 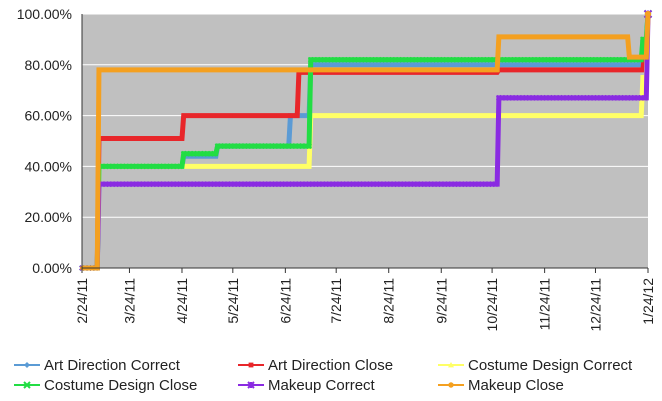 I want to click on x-tick-label: 9/24/11, so click(x=441, y=301).